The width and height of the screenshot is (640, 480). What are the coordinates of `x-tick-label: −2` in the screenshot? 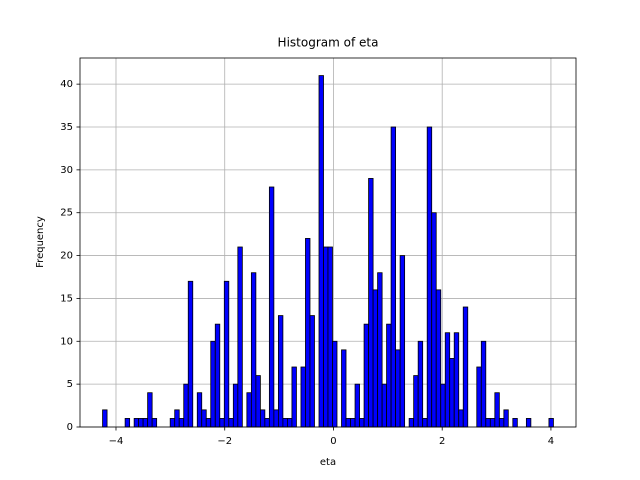 It's located at (224, 441).